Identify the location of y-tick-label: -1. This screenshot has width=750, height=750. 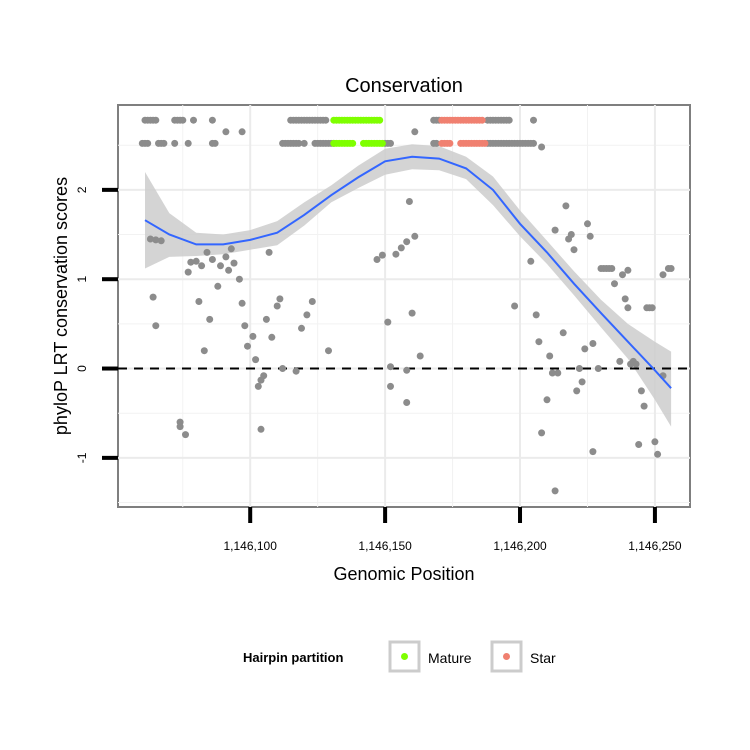
(82, 457).